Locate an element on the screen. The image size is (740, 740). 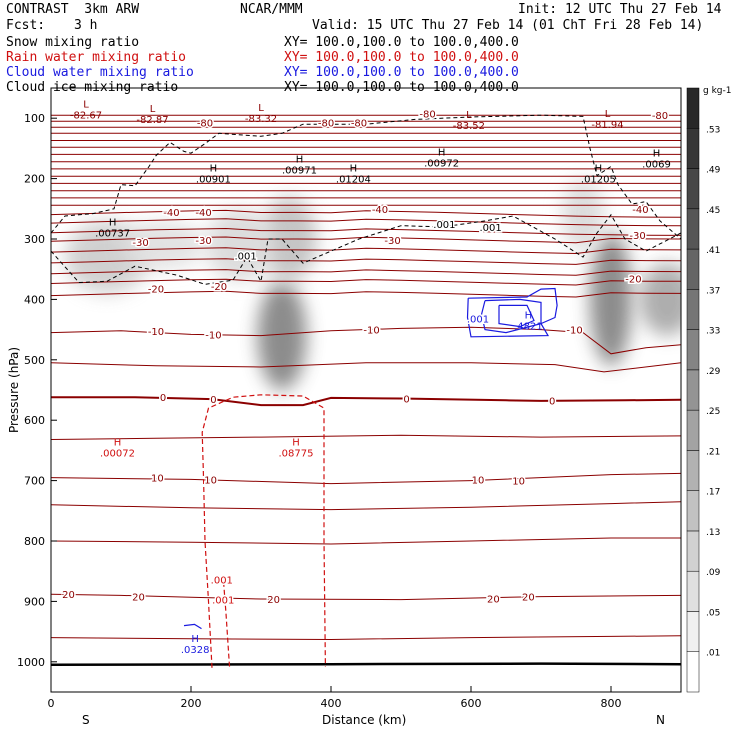
contour-label-4: .001 is located at coordinates (222, 581).